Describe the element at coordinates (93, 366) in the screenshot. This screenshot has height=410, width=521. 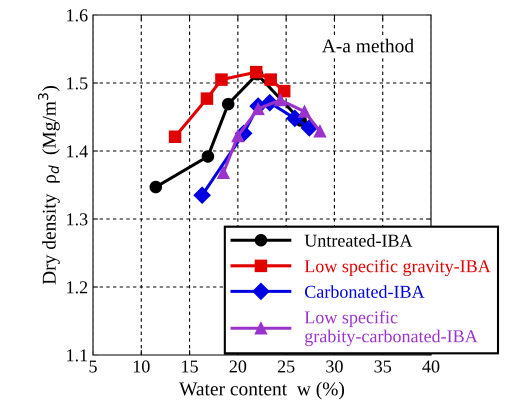
I see `x-tick-label: 5` at that location.